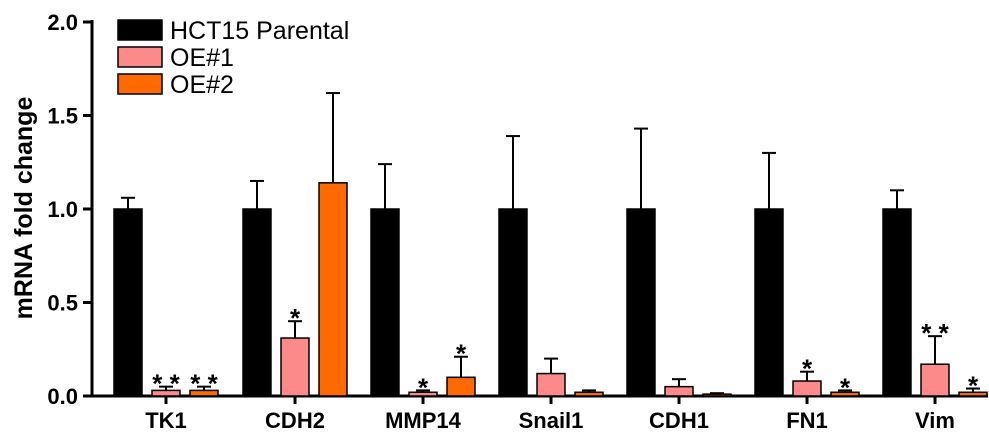 This screenshot has width=989, height=439. What do you see at coordinates (259, 31) in the screenshot?
I see `legend-label: HCT15 Parental` at bounding box center [259, 31].